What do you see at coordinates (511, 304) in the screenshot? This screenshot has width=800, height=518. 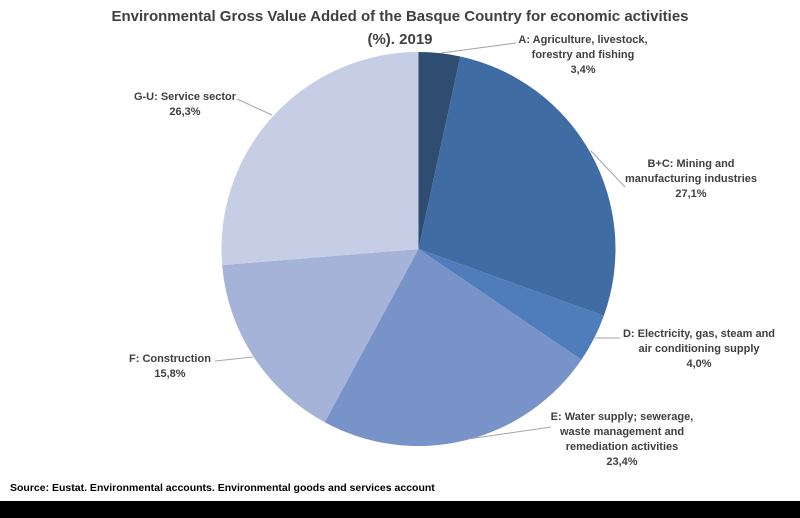 I see `pie-slice-D` at bounding box center [511, 304].